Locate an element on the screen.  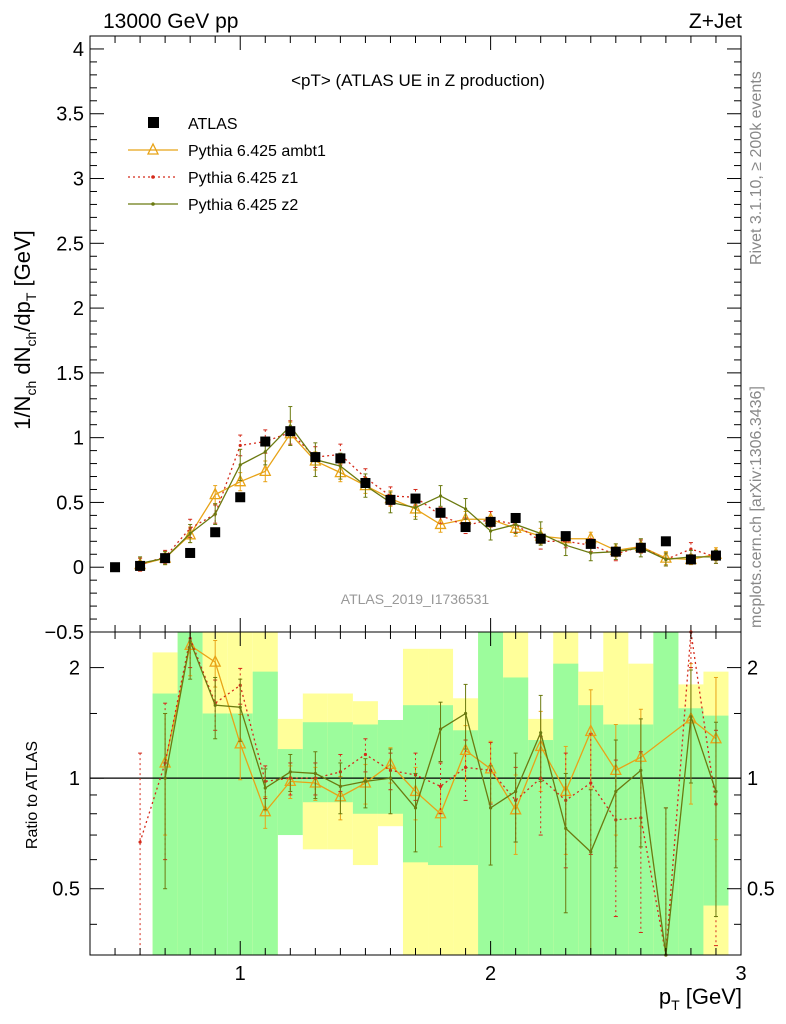
rivet-version-label: Rivet 3.1.10, ≥ 200k events is located at coordinates (756, 168).